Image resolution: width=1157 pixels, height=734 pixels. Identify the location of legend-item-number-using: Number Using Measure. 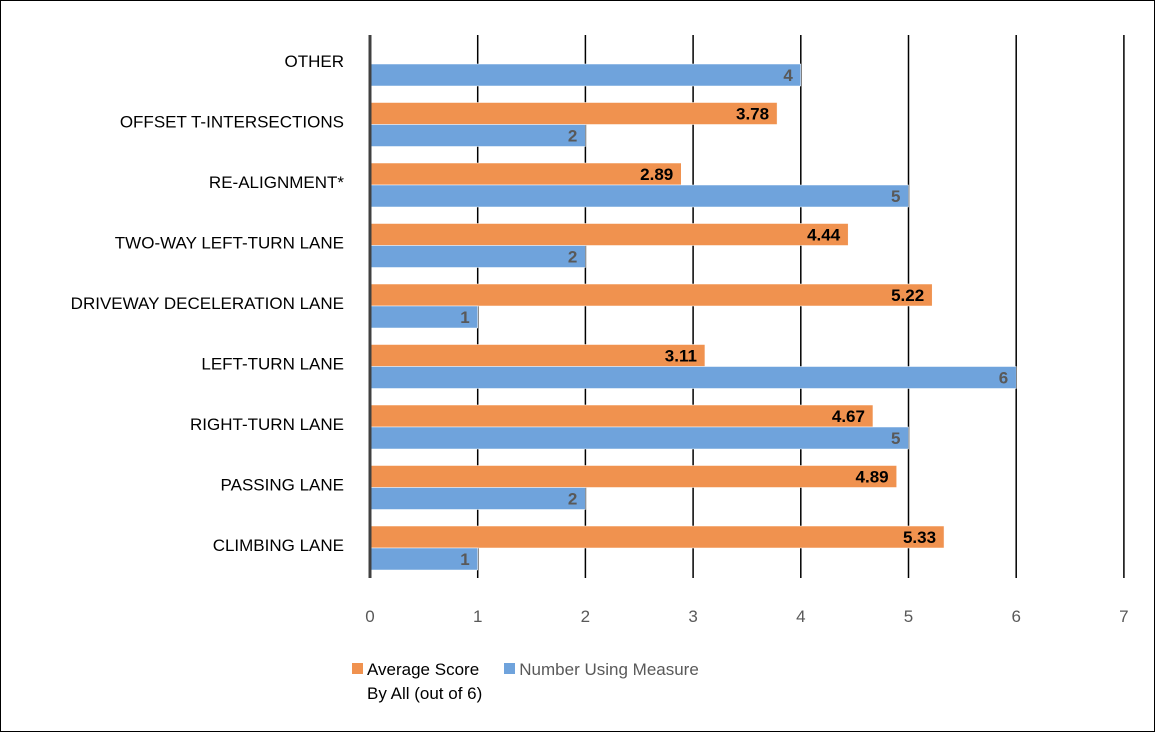
(601, 682).